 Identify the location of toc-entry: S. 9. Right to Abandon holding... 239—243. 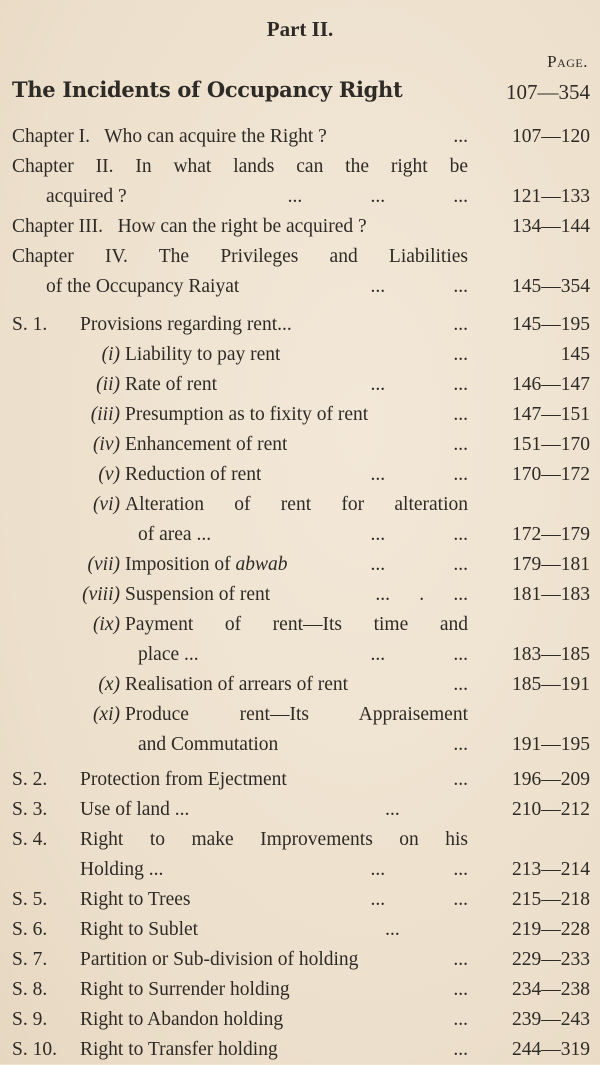
(300, 1020).